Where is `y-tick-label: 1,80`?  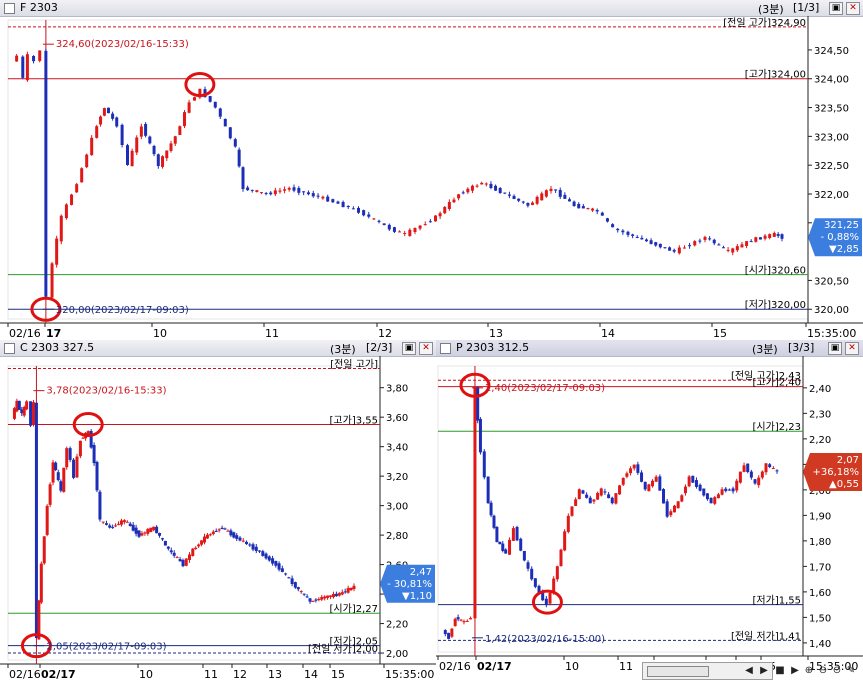 y-tick-label: 1,80 is located at coordinates (820, 542).